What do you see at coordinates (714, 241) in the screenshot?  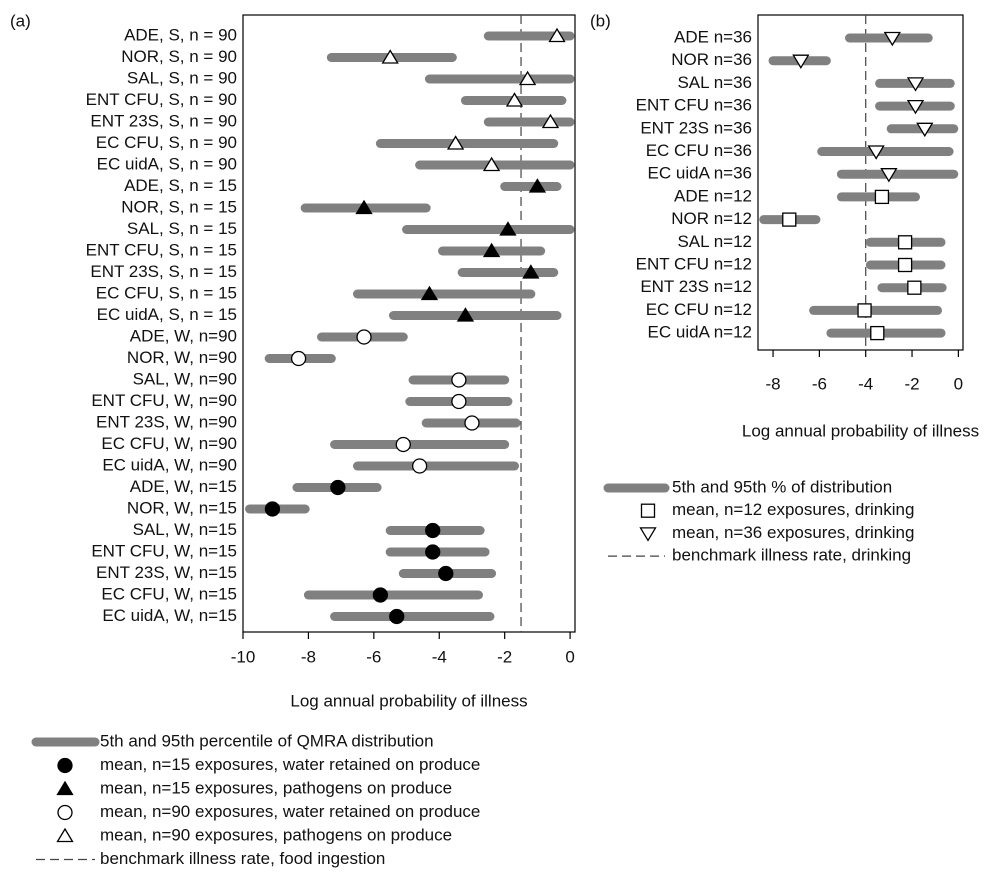 I see `category-label: SAL n=12` at bounding box center [714, 241].